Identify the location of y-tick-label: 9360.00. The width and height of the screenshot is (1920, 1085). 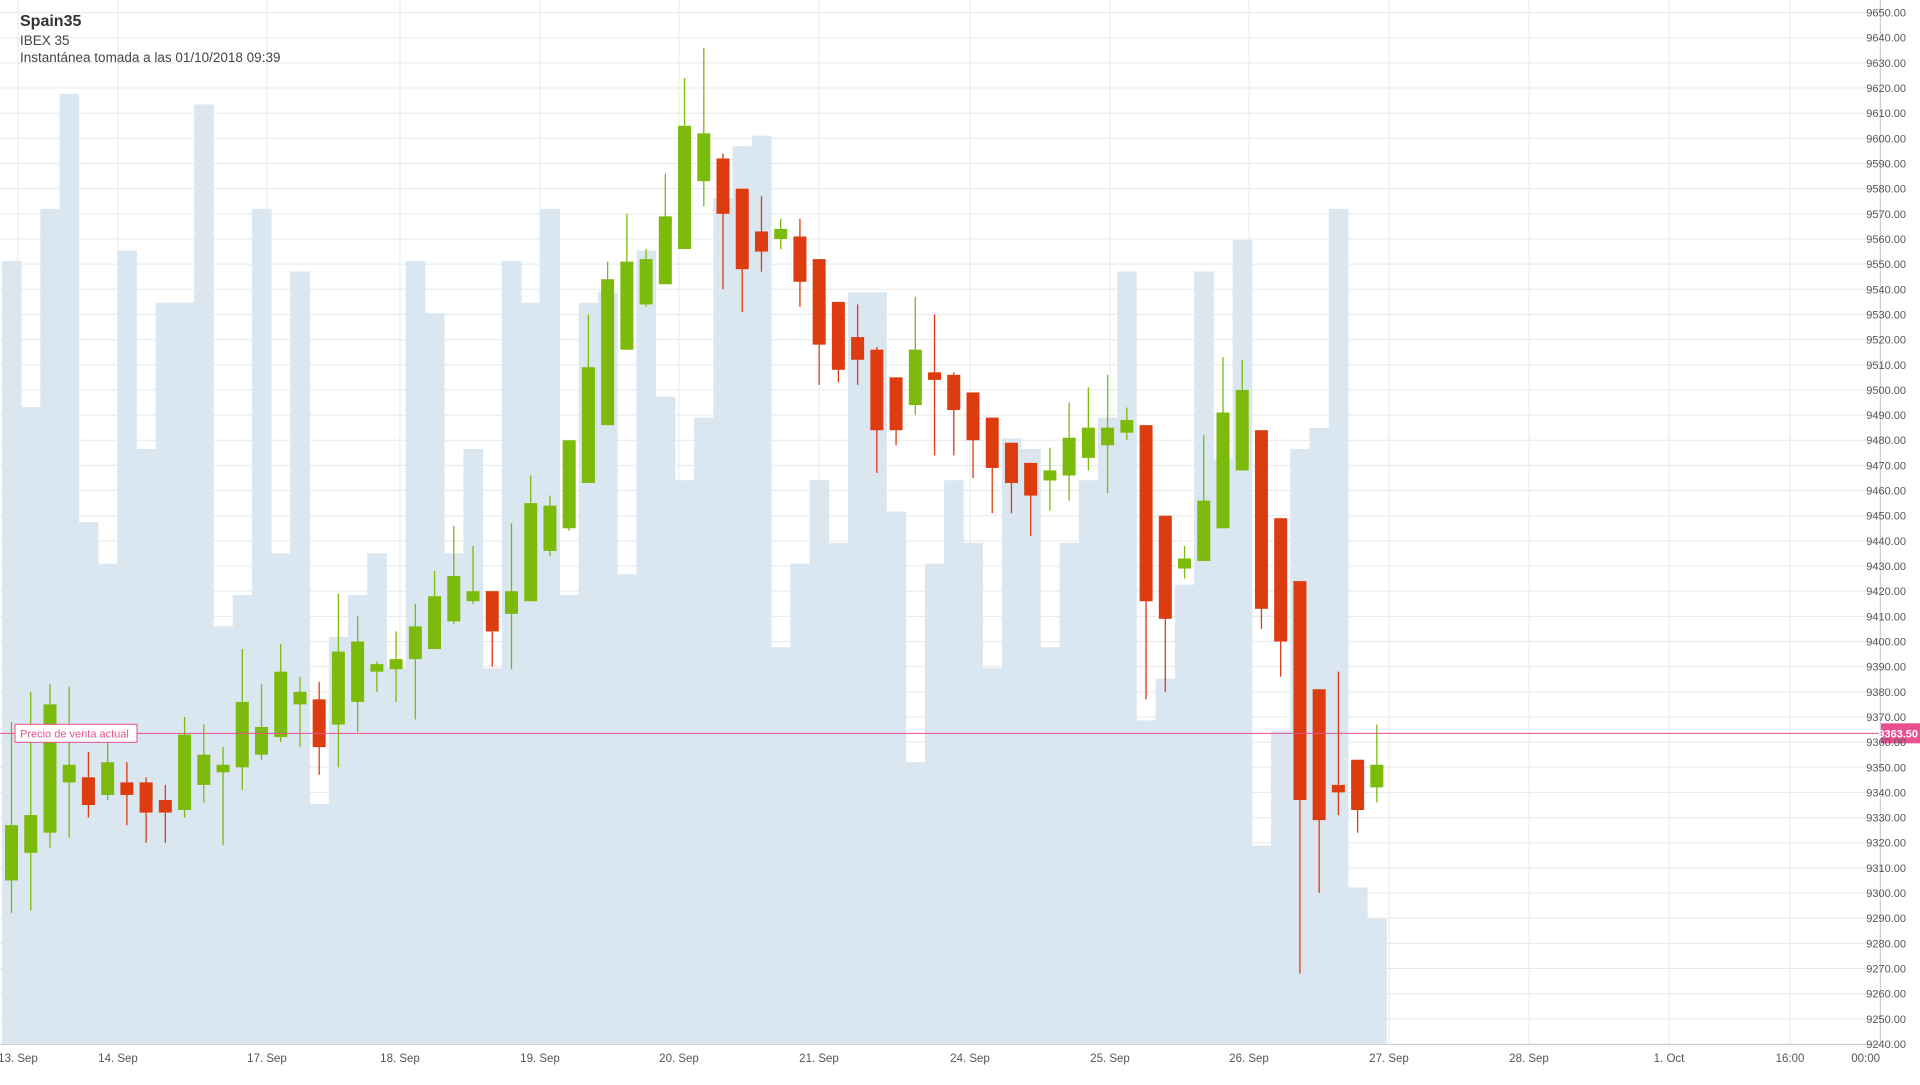
(1886, 743).